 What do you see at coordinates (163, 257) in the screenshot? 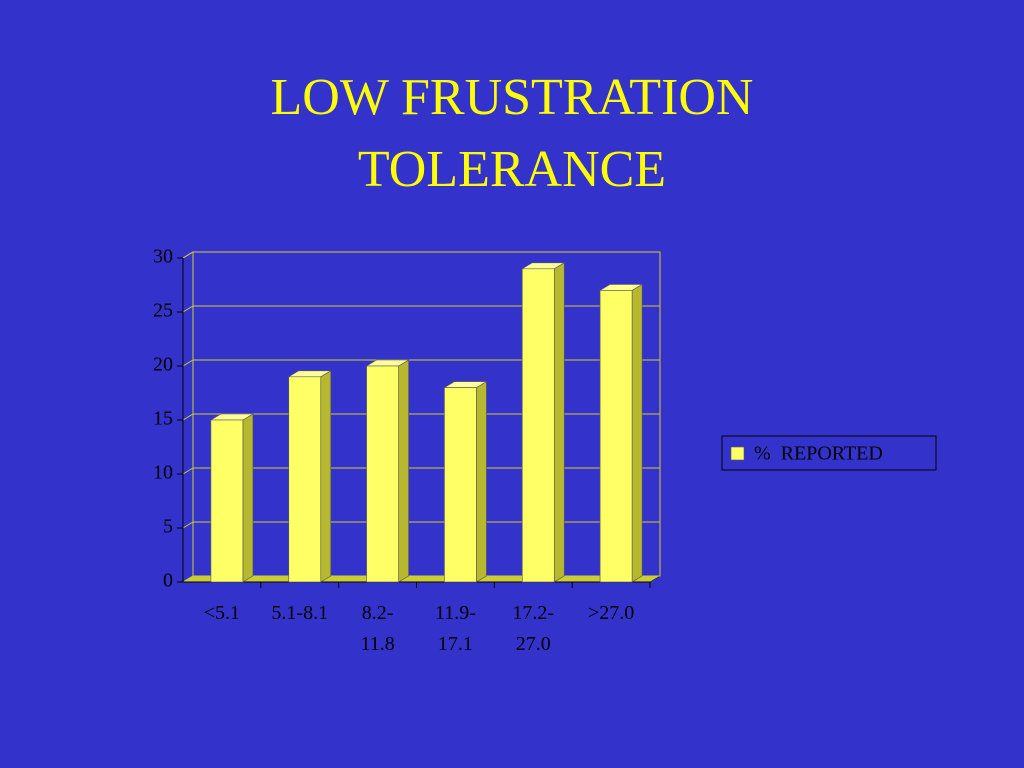
I see `y-tick-label: 30` at bounding box center [163, 257].